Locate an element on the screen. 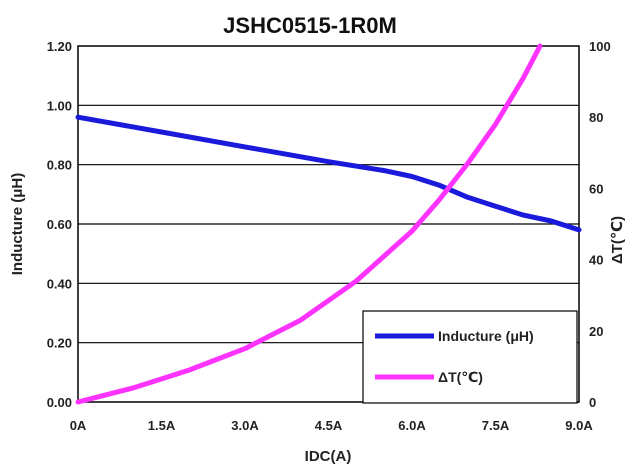 The image size is (641, 471). legend-box is located at coordinates (470, 357).